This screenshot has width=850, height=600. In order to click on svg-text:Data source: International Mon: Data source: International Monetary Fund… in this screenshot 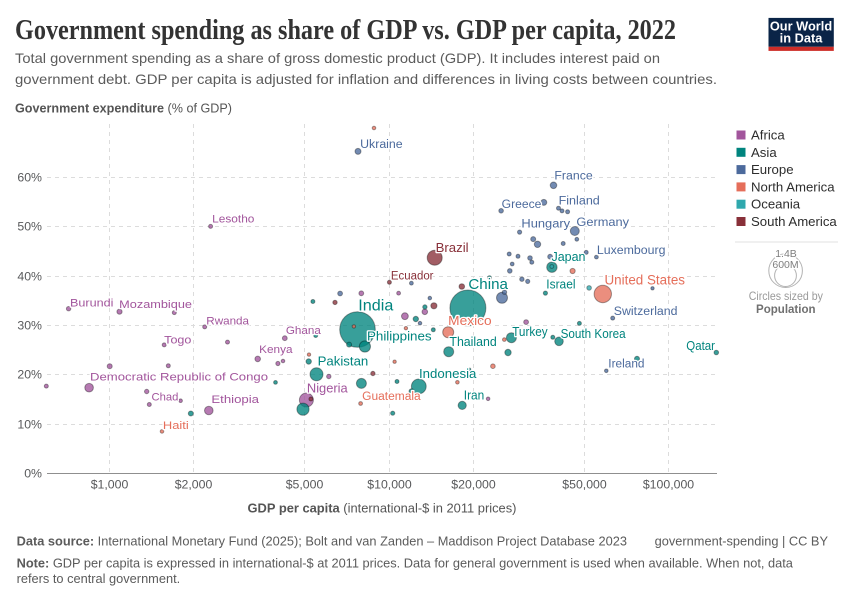, I will do `click(322, 541)`.